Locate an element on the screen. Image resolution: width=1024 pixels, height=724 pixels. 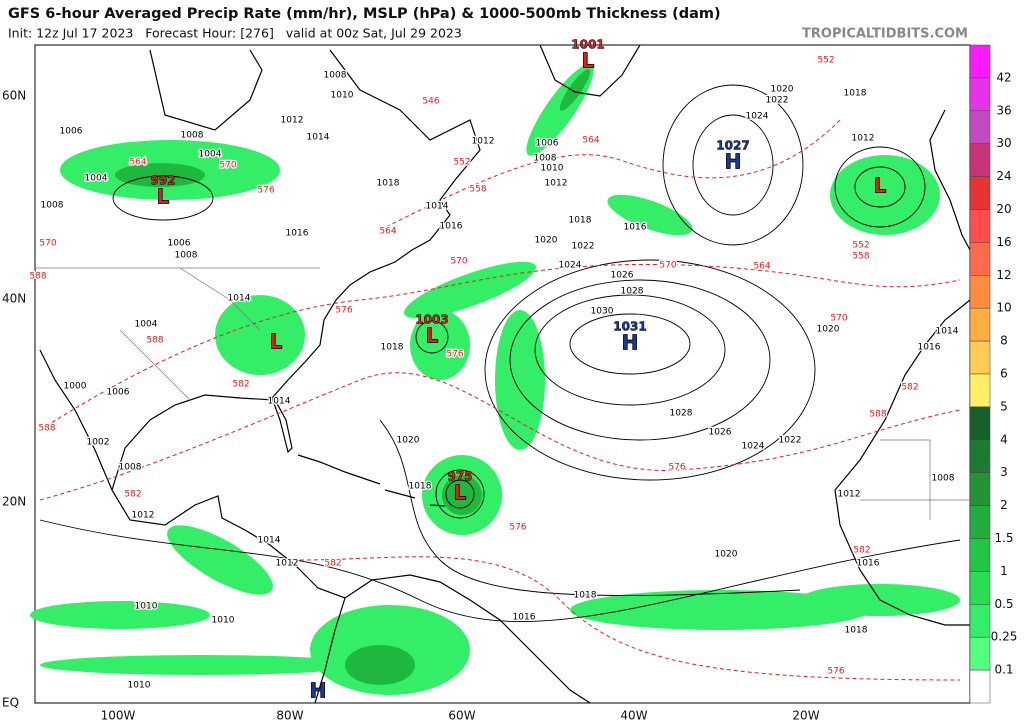
lon-label: 80W is located at coordinates (289, 716).